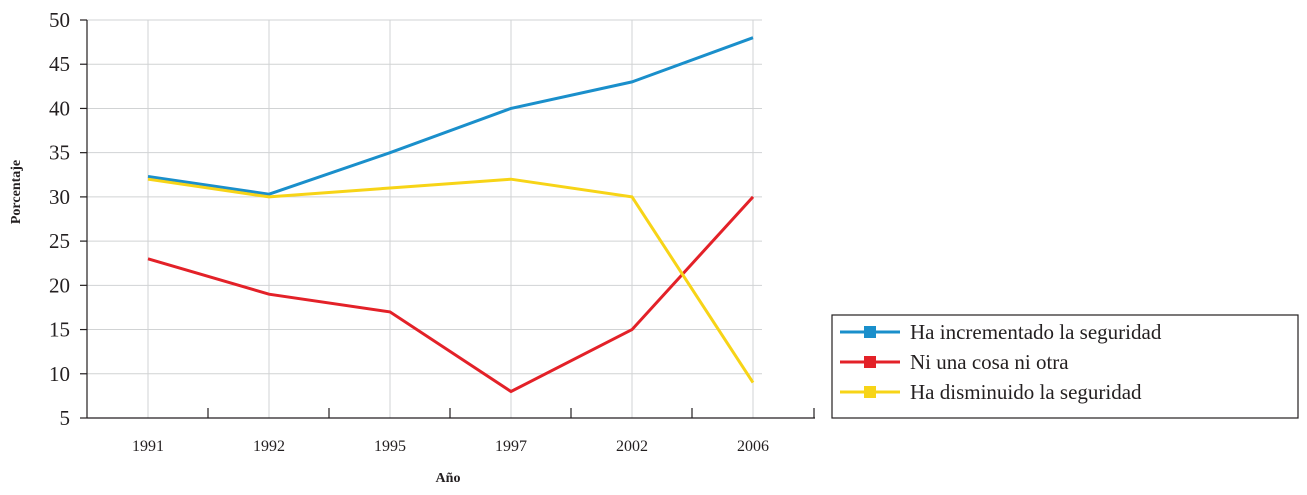 This screenshot has width=1307, height=495. Describe the element at coordinates (989, 362) in the screenshot. I see `legend-label: Ni una cosa ni otra` at that location.